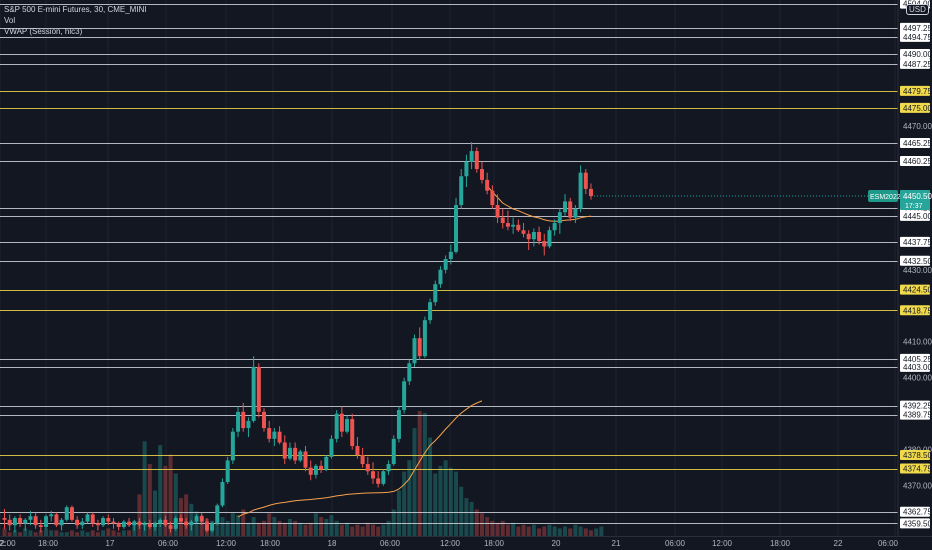  What do you see at coordinates (917, 108) in the screenshot?
I see `level-price-label: 4475.00` at bounding box center [917, 108].